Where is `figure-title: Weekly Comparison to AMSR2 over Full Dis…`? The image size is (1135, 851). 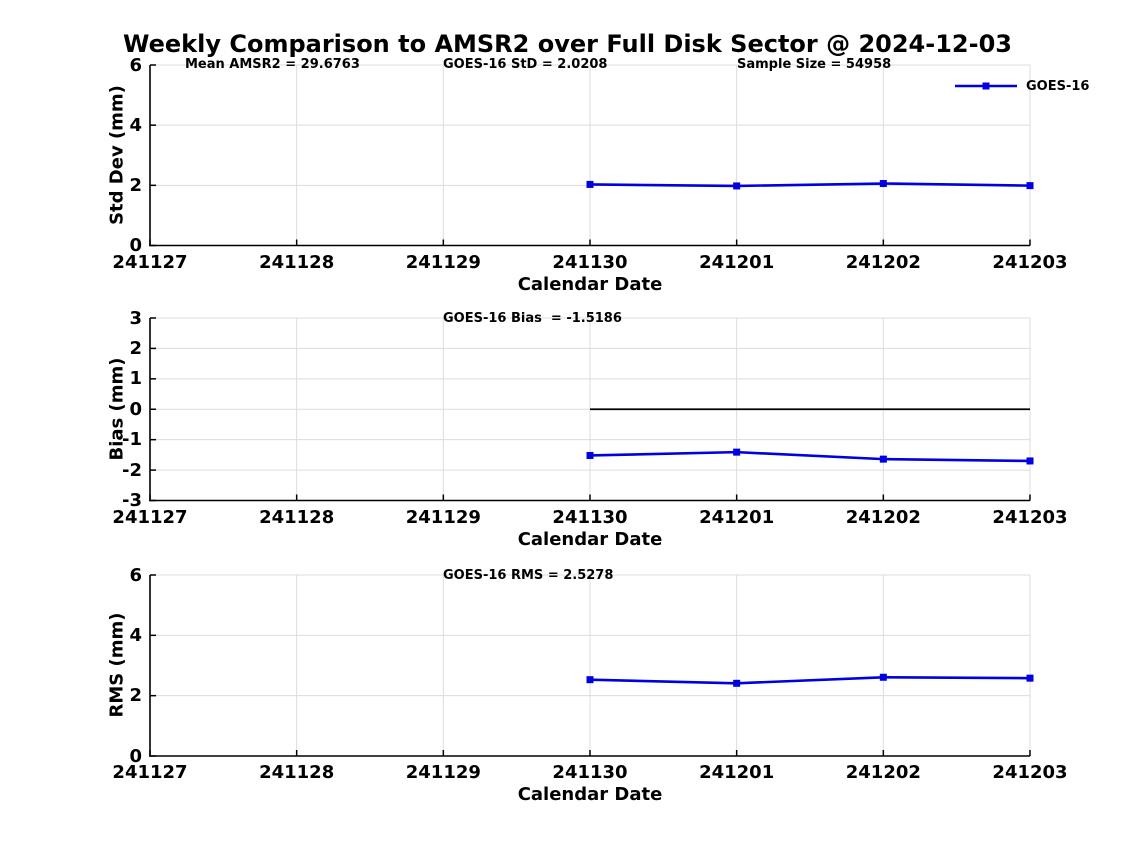
figure-title: Weekly Comparison to AMSR2 over Full Dis… is located at coordinates (567, 44).